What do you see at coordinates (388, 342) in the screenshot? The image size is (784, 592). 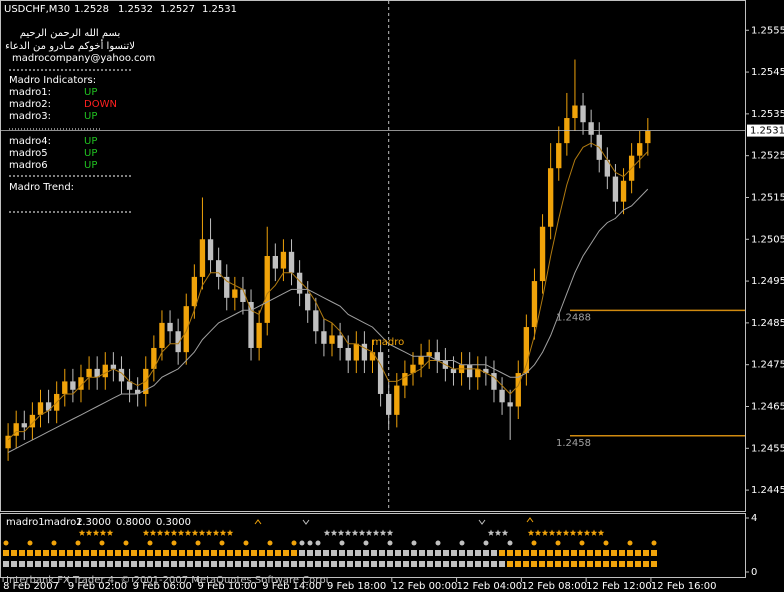 I see `line-label: madro` at bounding box center [388, 342].